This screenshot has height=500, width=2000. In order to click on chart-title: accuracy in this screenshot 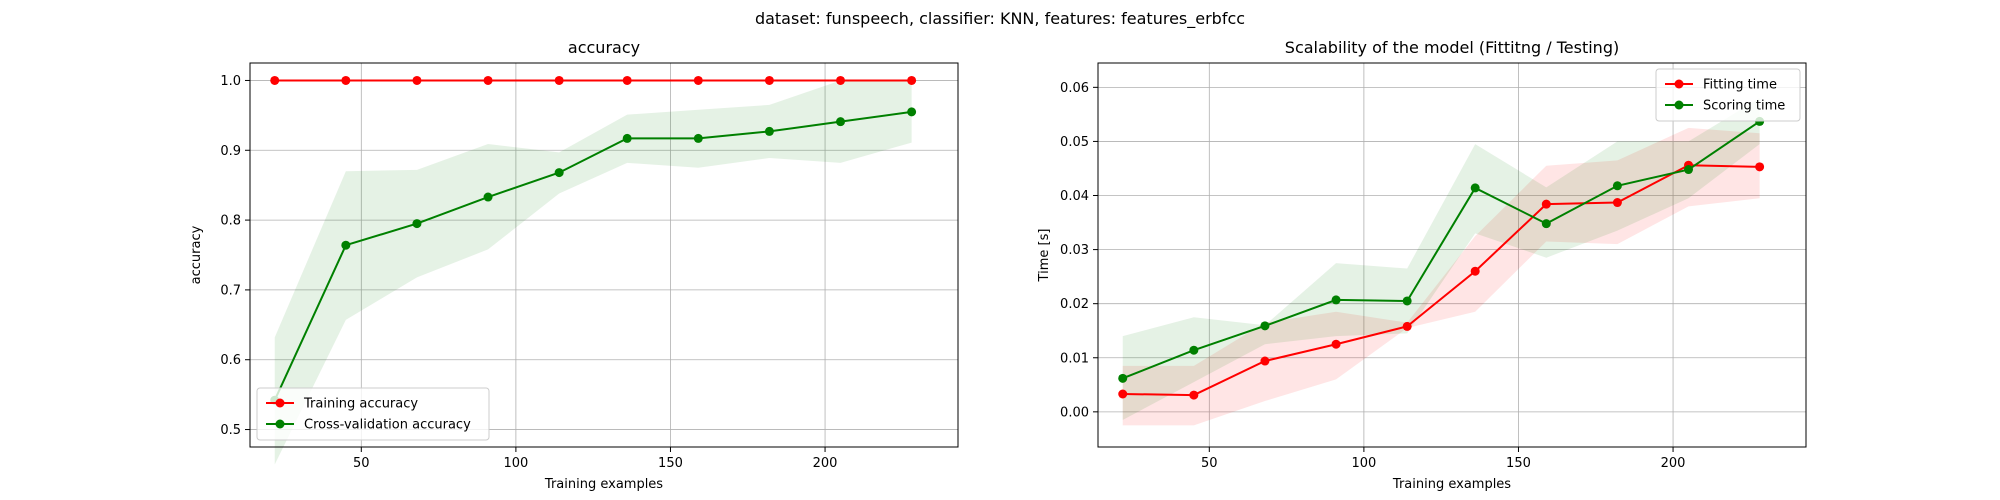, I will do `click(604, 47)`.